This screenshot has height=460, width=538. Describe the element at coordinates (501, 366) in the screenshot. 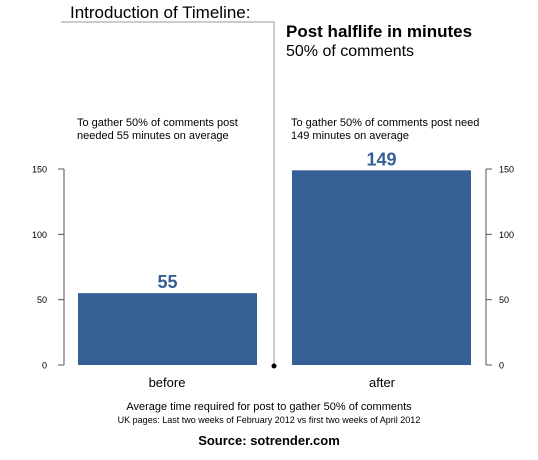

I see `y-tick-label-right-0: 0` at that location.